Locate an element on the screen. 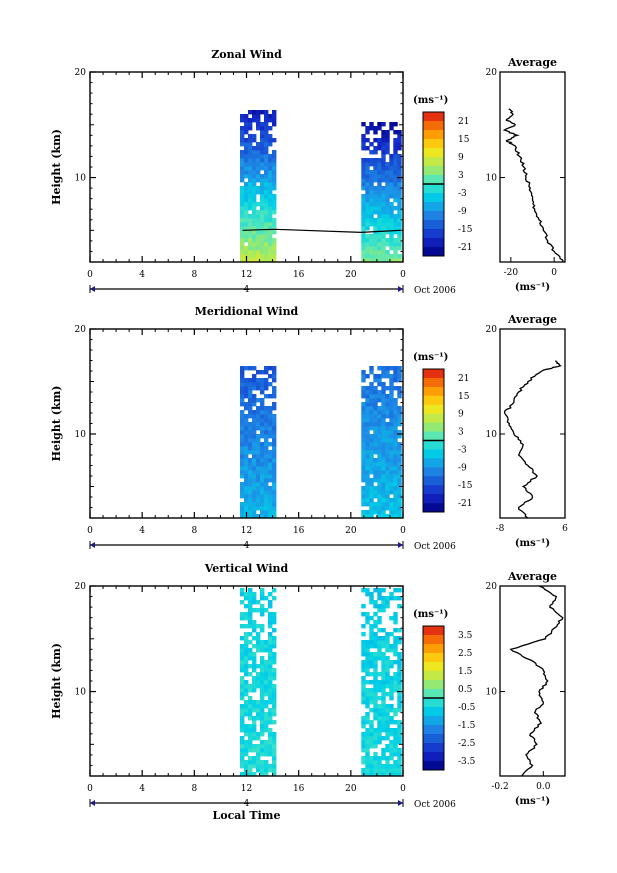  day-label: 4 is located at coordinates (247, 546).